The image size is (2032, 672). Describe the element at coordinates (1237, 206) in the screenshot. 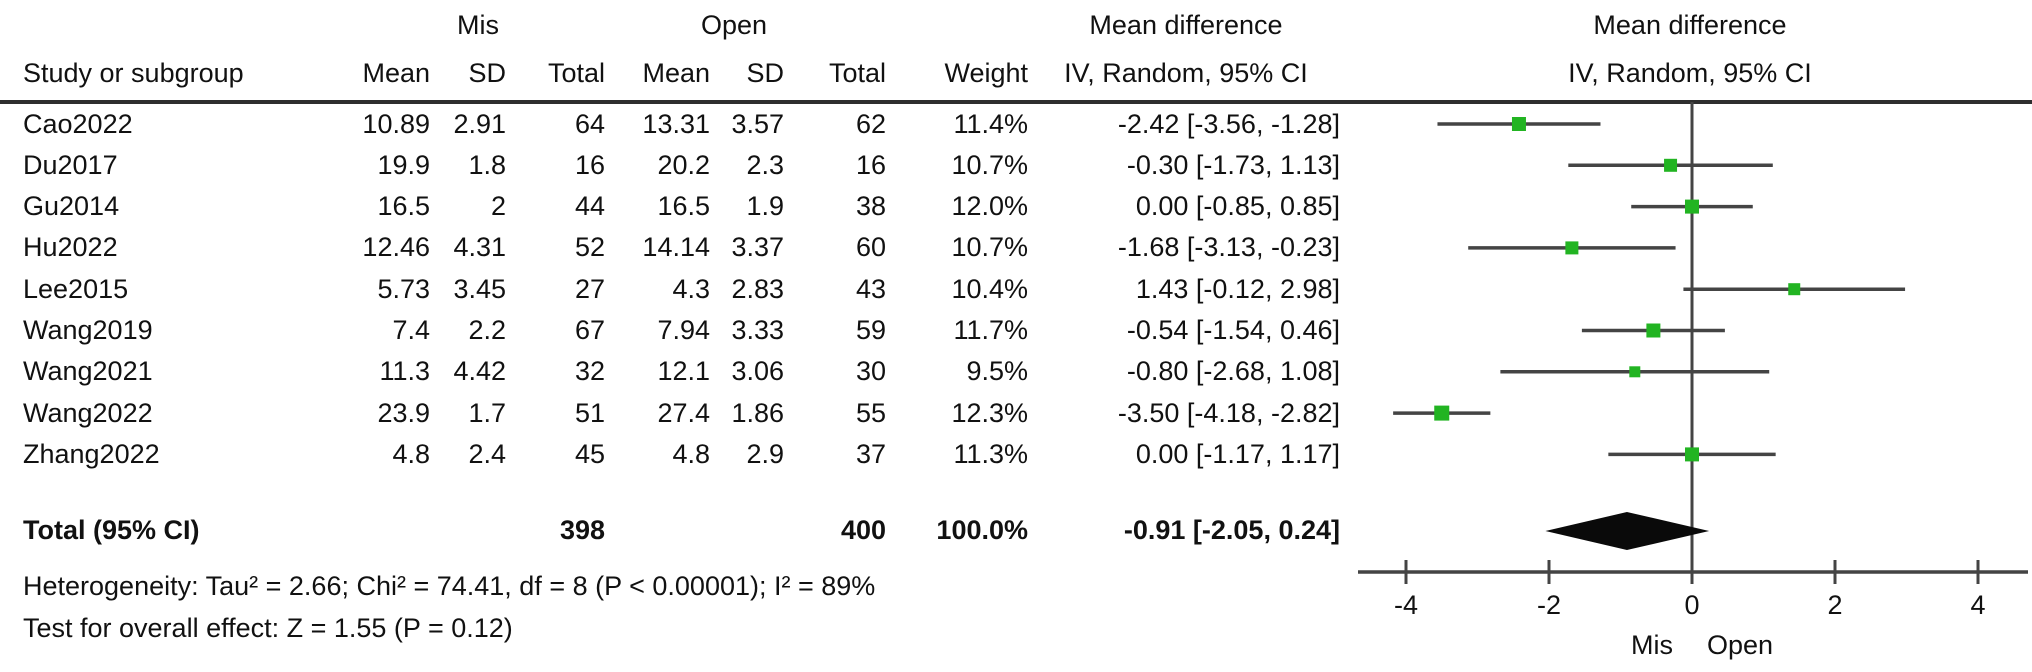

I see `row-ci-label: 0.00 [-0.85, 0.85]` at that location.